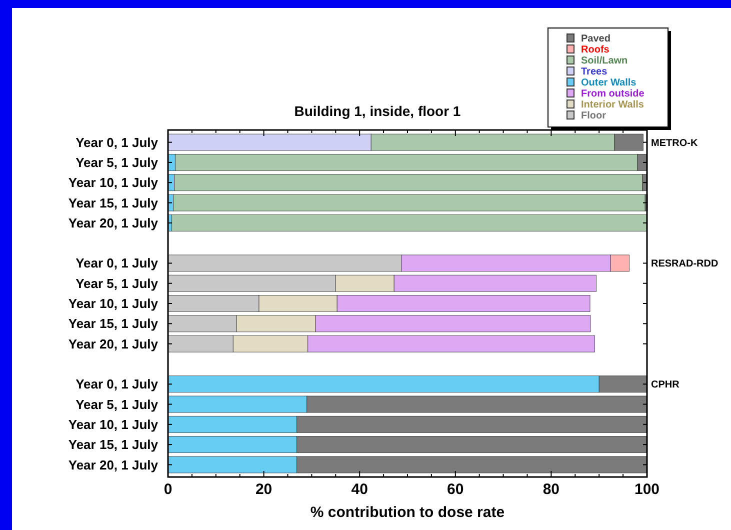 This screenshot has width=731, height=530. What do you see at coordinates (647, 489) in the screenshot?
I see `x-tick-label: 100` at bounding box center [647, 489].